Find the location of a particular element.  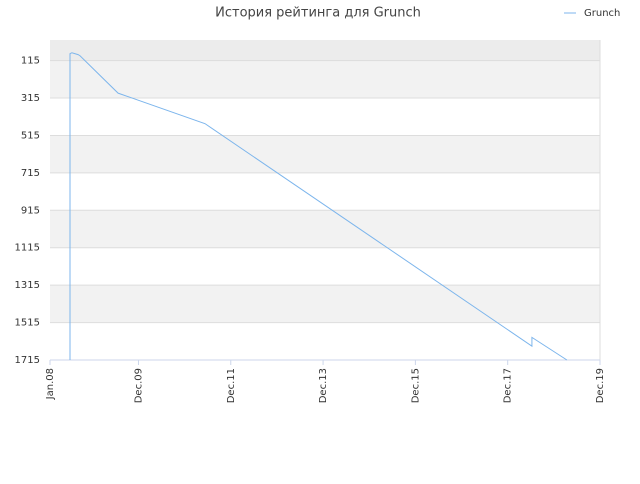

y-tick-label: 115 is located at coordinates (30, 61).